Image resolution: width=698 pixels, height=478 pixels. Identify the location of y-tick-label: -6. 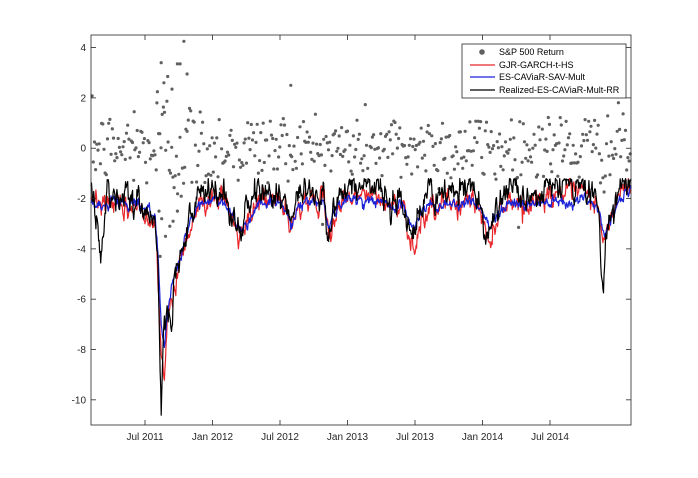
(81, 300).